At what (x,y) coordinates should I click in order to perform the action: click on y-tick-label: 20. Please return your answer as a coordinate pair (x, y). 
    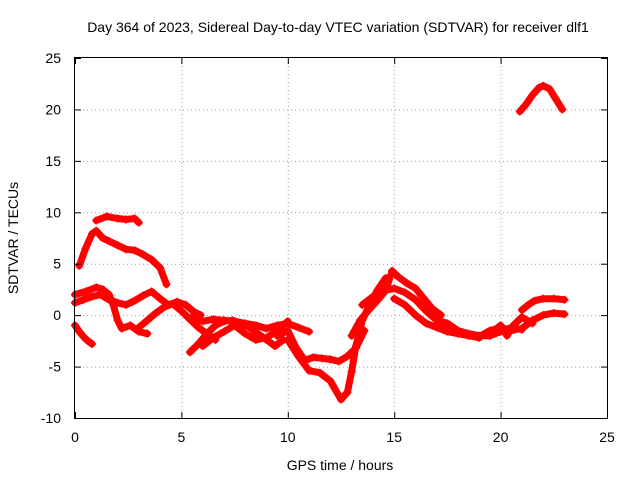
    Looking at the image, I should click on (53, 109).